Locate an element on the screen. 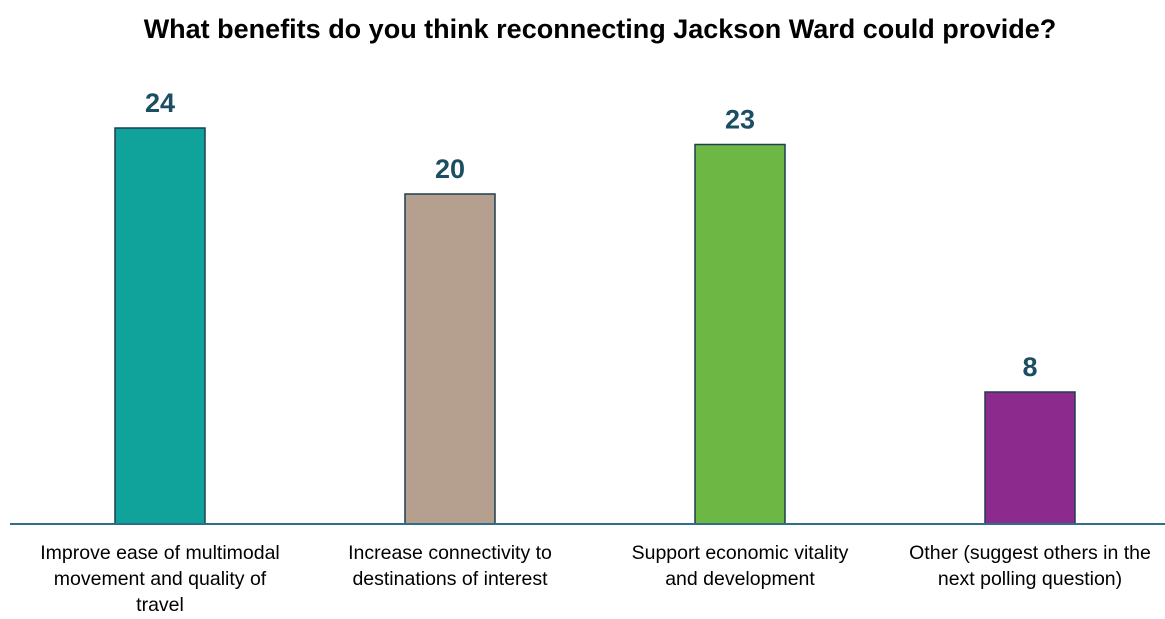  data-label-3: 23 is located at coordinates (740, 120).